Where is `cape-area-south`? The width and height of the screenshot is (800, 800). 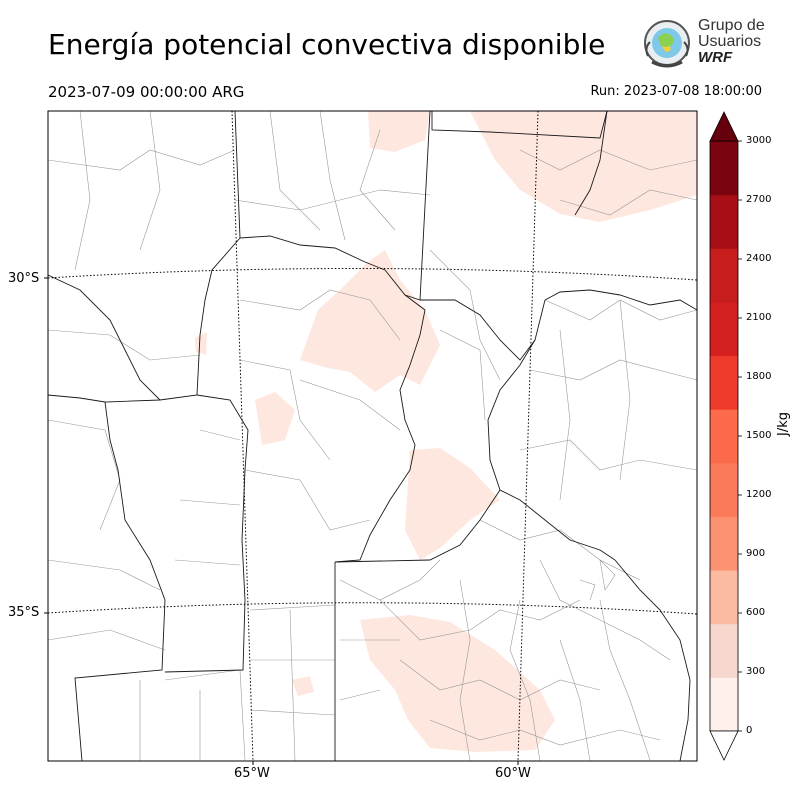 cape-area-south is located at coordinates (457, 683).